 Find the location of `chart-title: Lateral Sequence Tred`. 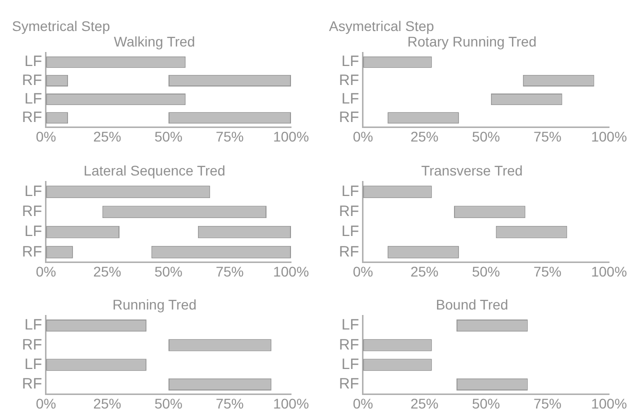

chart-title: Lateral Sequence Tred is located at coordinates (155, 170).